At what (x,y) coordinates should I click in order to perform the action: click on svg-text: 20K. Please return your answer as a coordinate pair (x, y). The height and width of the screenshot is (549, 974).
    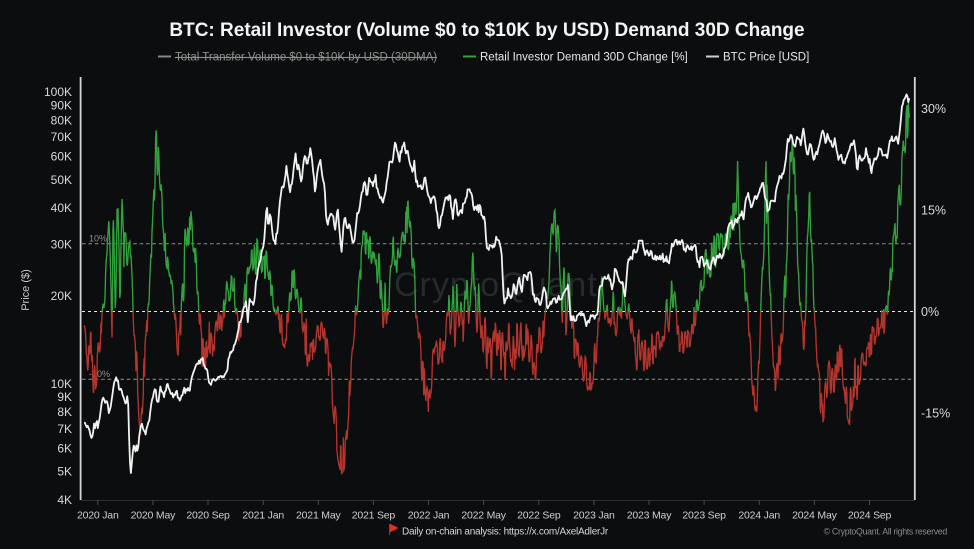
    Looking at the image, I should click on (61, 296).